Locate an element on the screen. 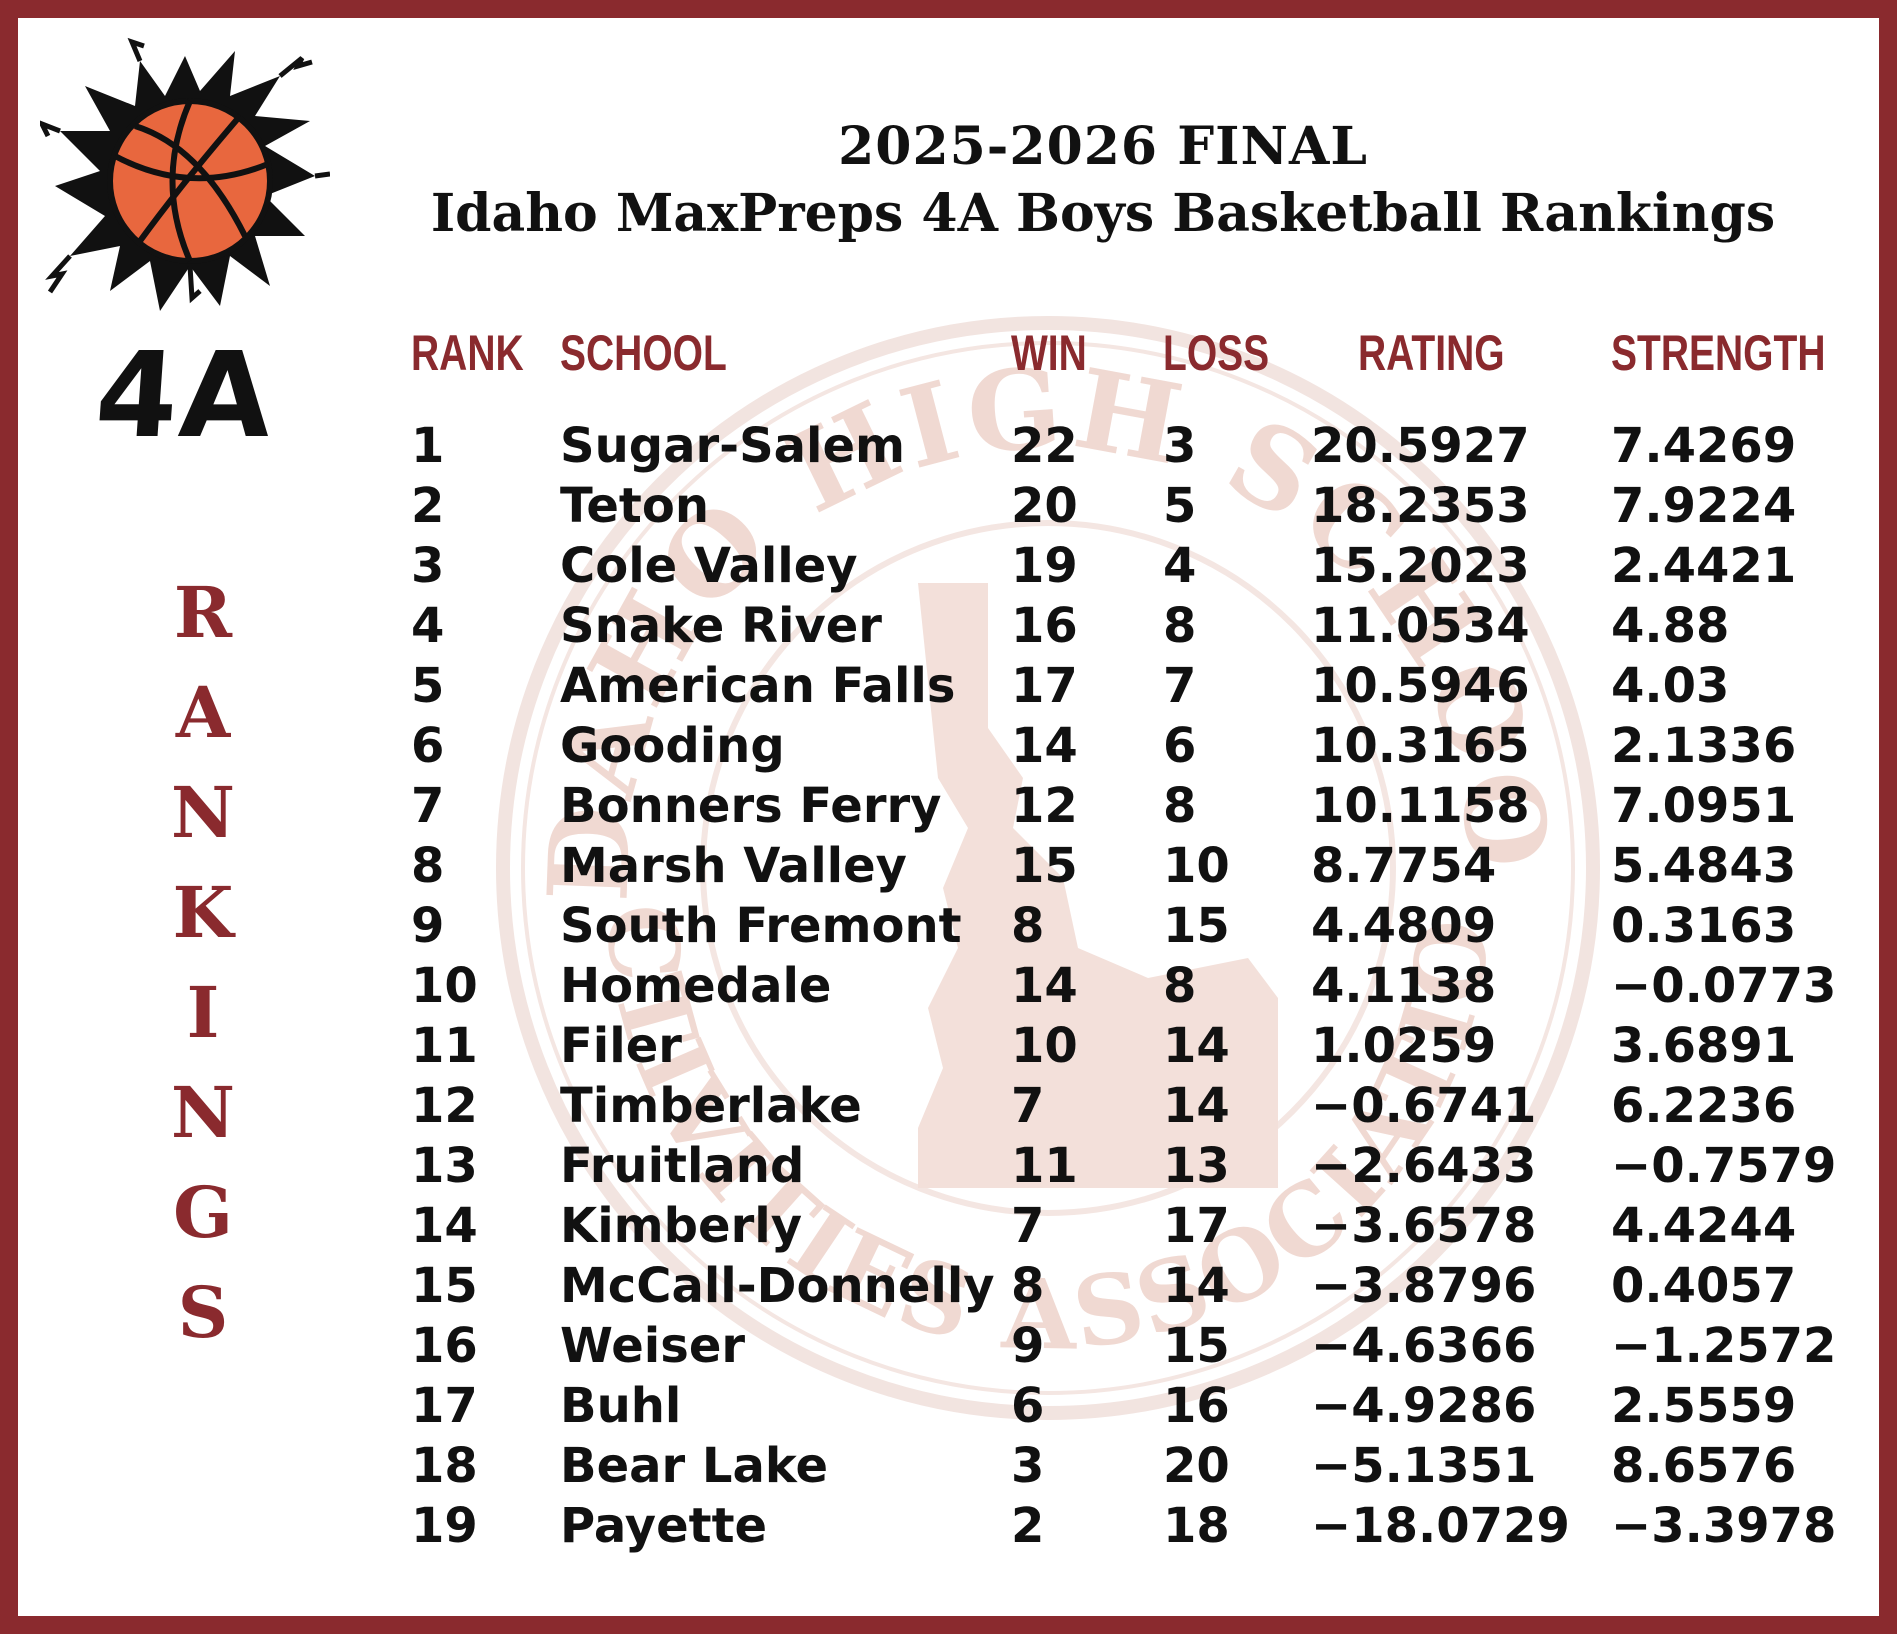  rank-cell: 5 is located at coordinates (428, 686).